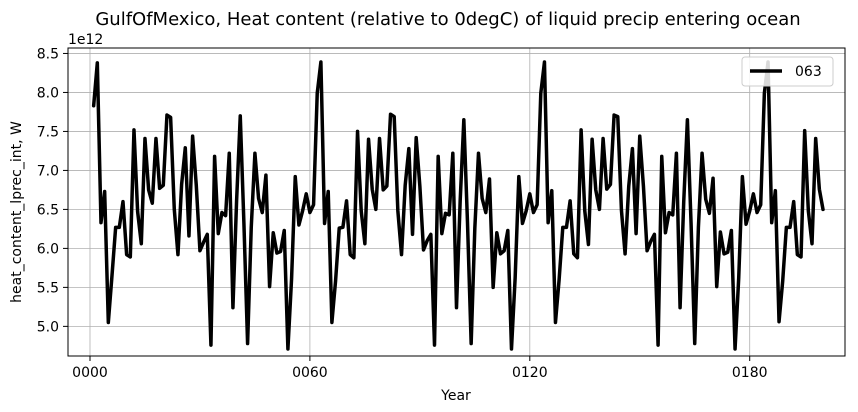 This screenshot has height=412, width=858. I want to click on legend-label-063: 063, so click(808, 72).